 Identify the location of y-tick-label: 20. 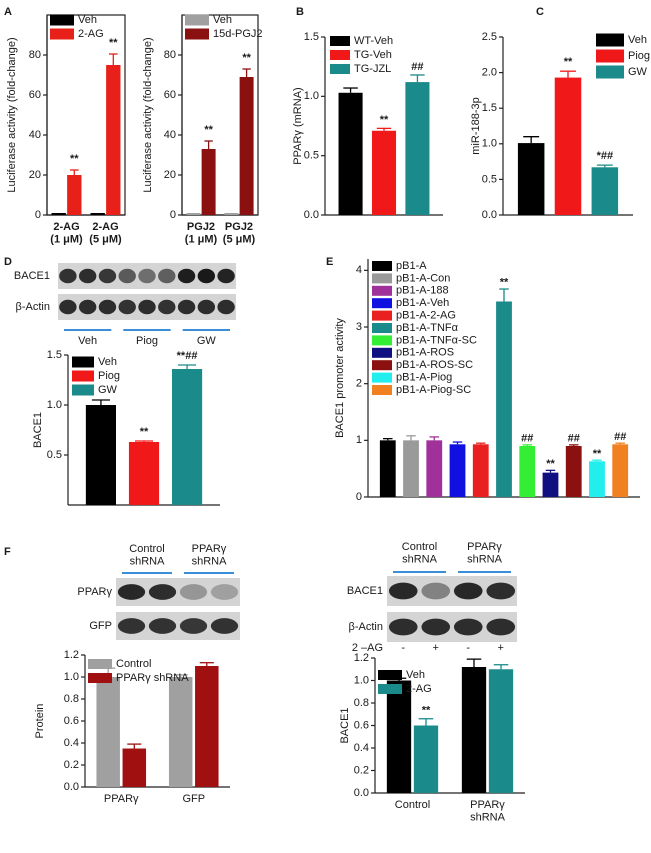
(35, 175).